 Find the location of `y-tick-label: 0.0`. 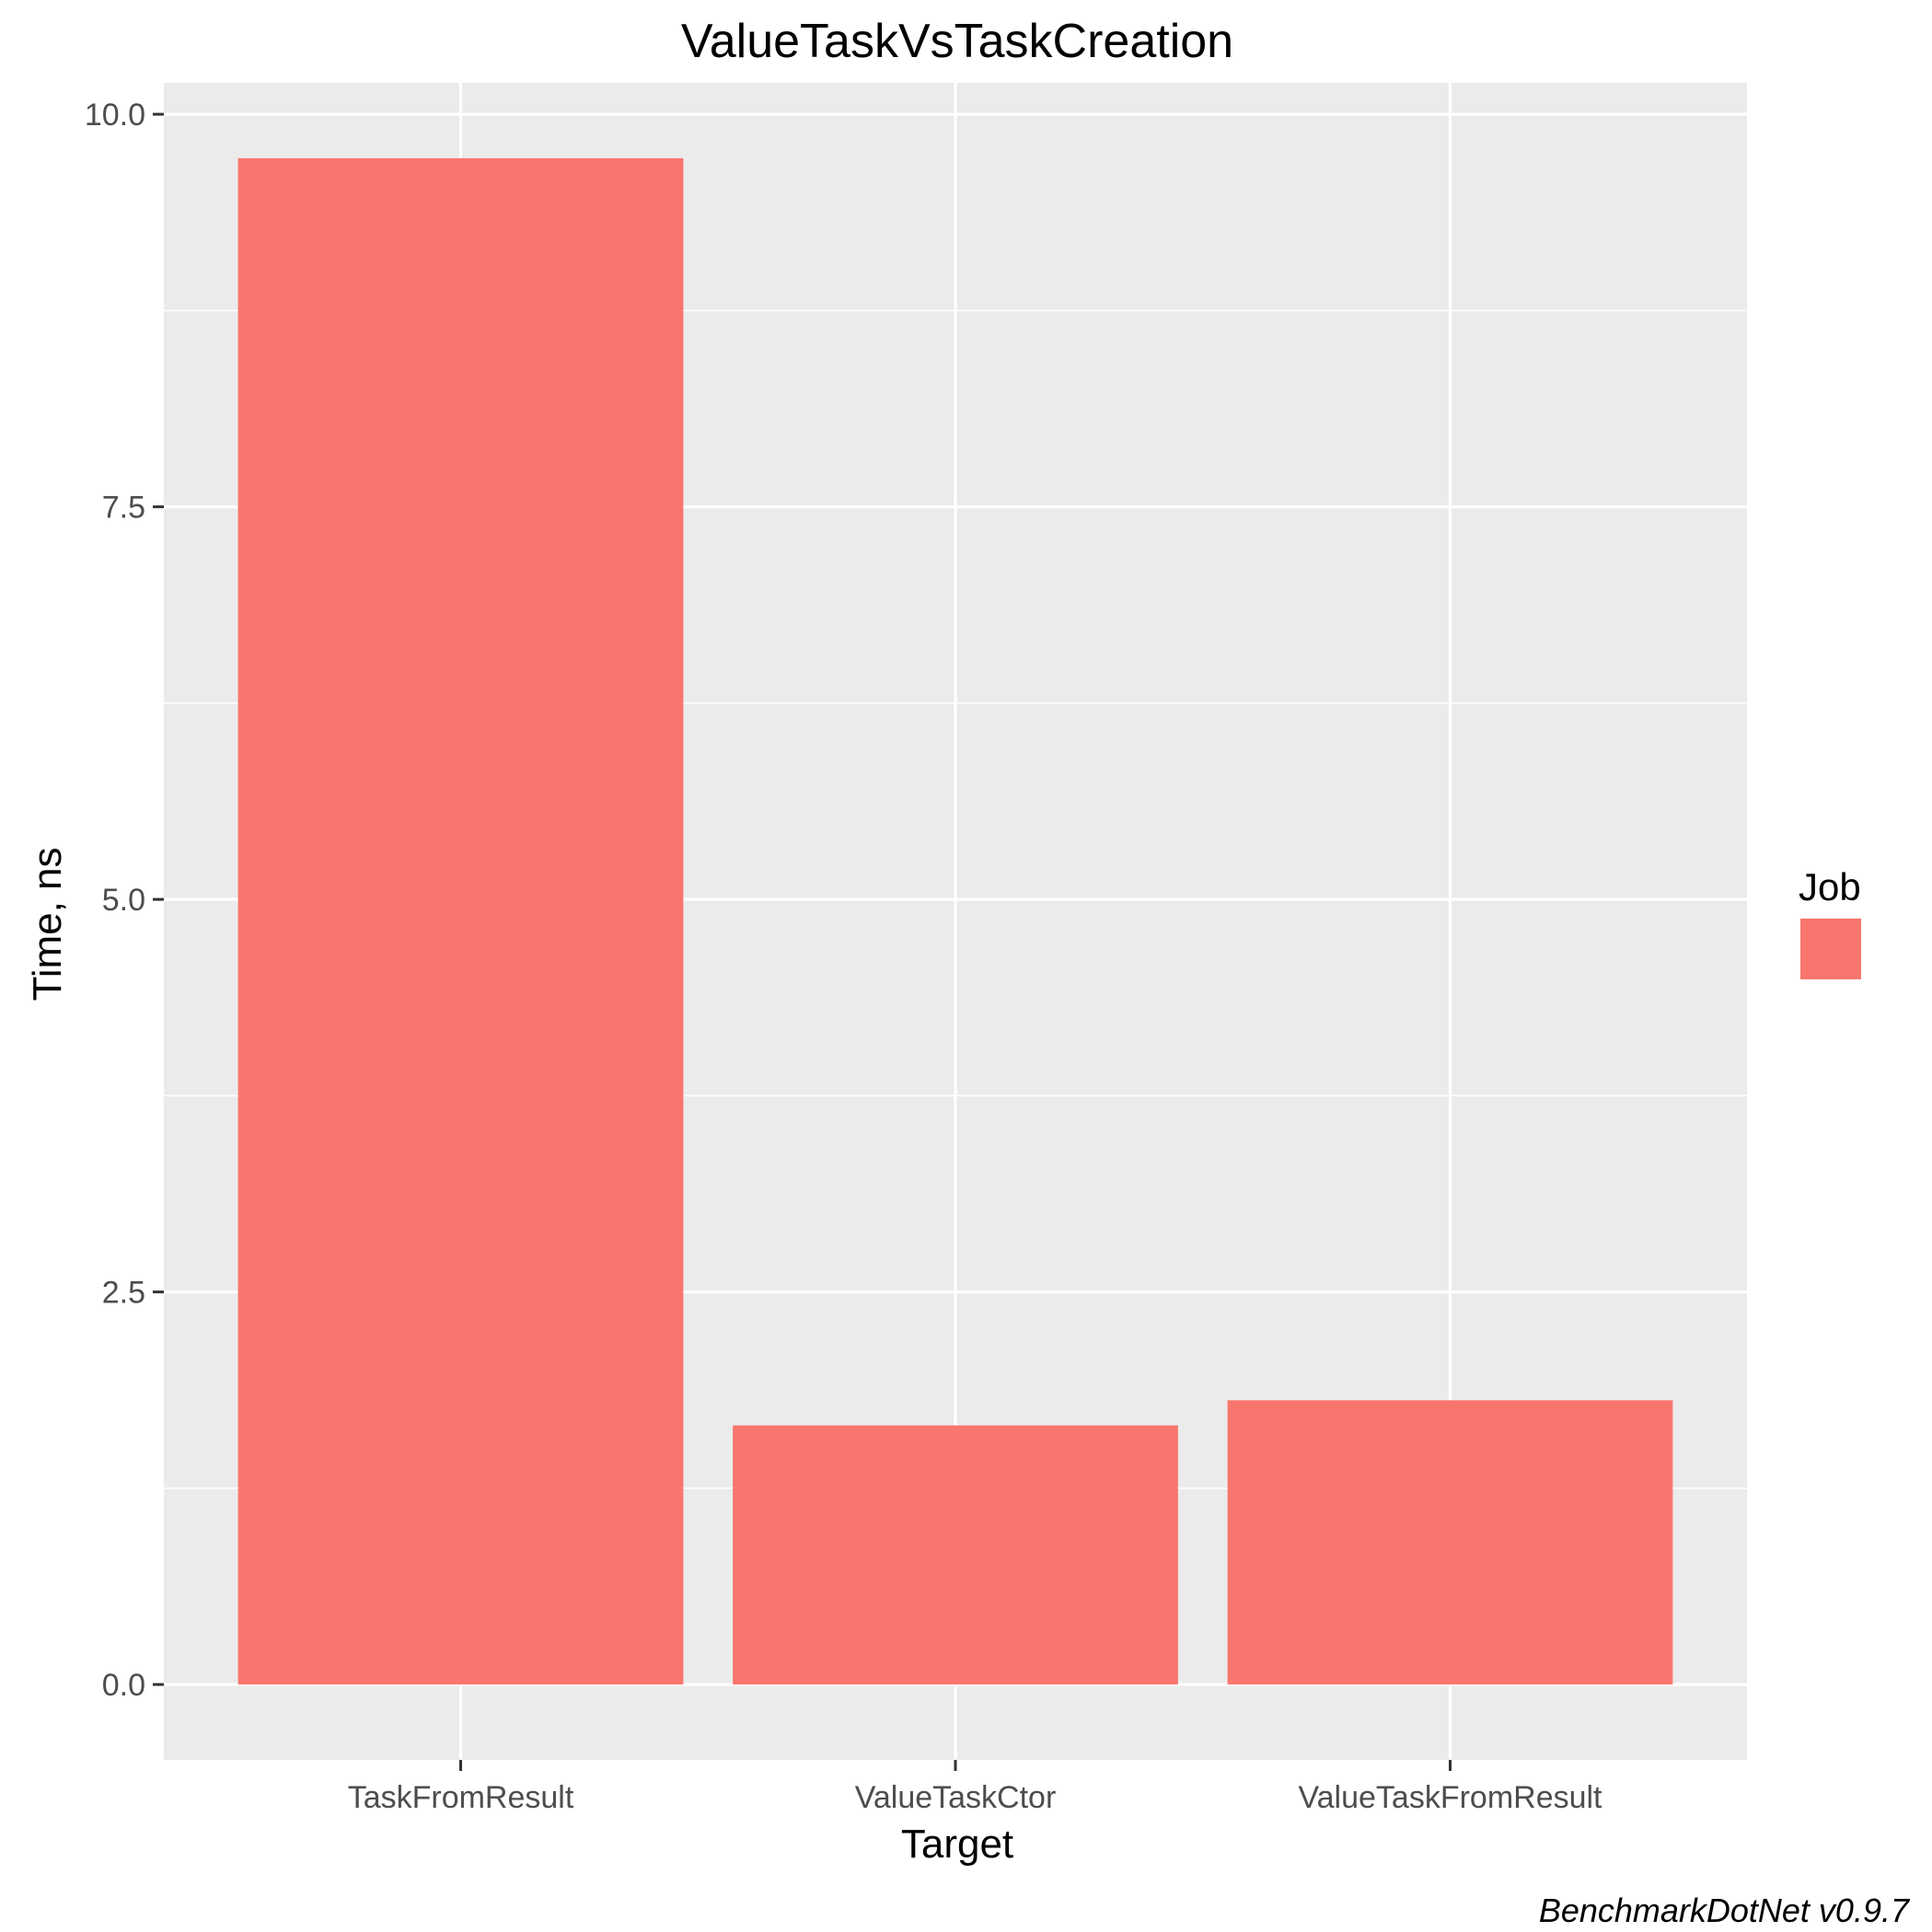

y-tick-label: 0.0 is located at coordinates (124, 1686).